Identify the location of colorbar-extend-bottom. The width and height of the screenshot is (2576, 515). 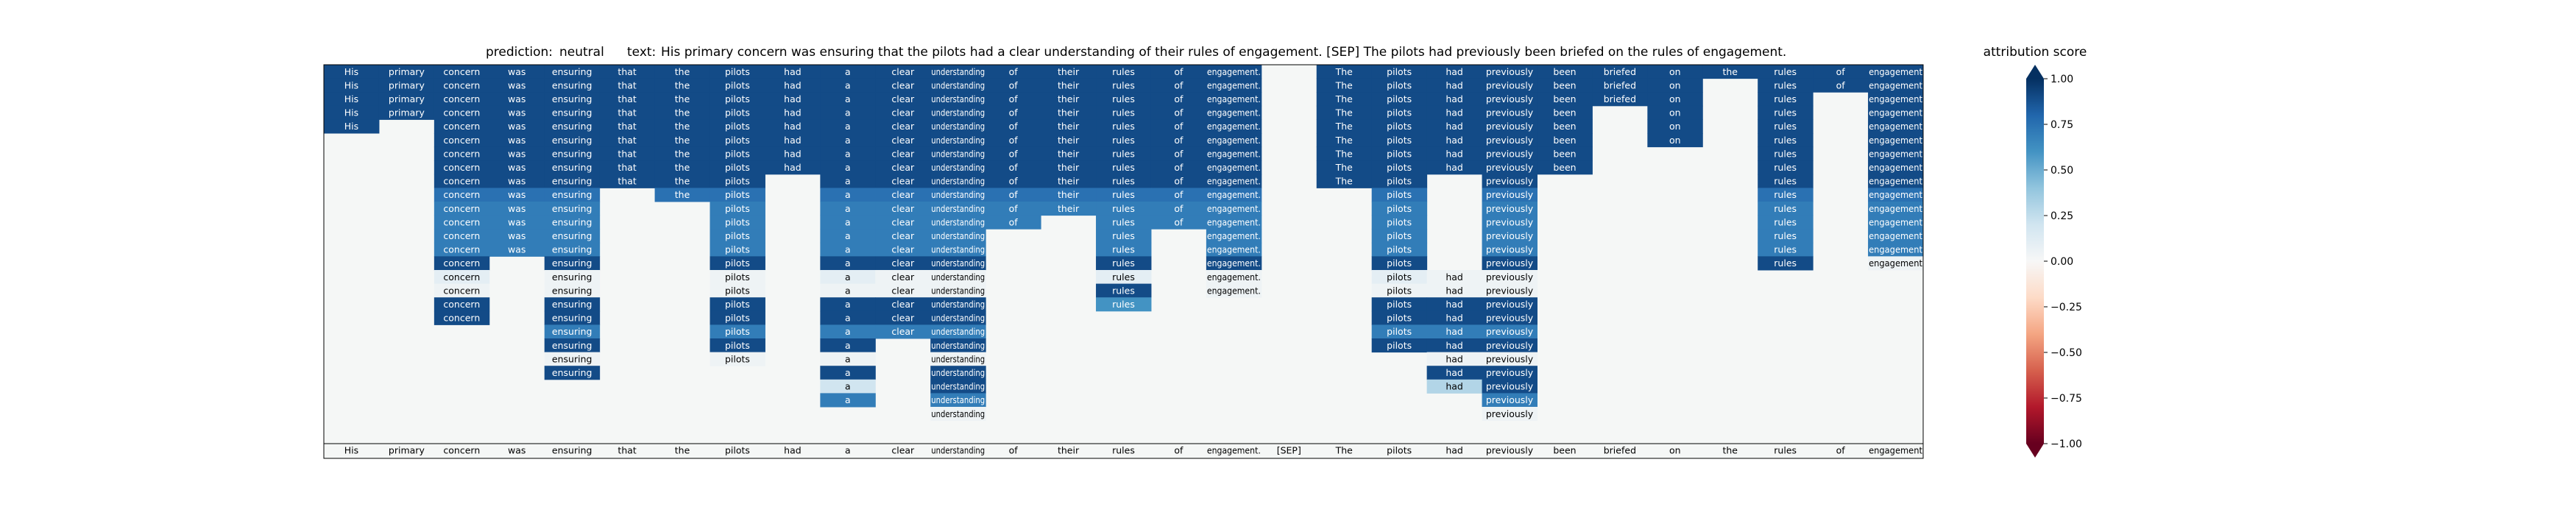
(2035, 451).